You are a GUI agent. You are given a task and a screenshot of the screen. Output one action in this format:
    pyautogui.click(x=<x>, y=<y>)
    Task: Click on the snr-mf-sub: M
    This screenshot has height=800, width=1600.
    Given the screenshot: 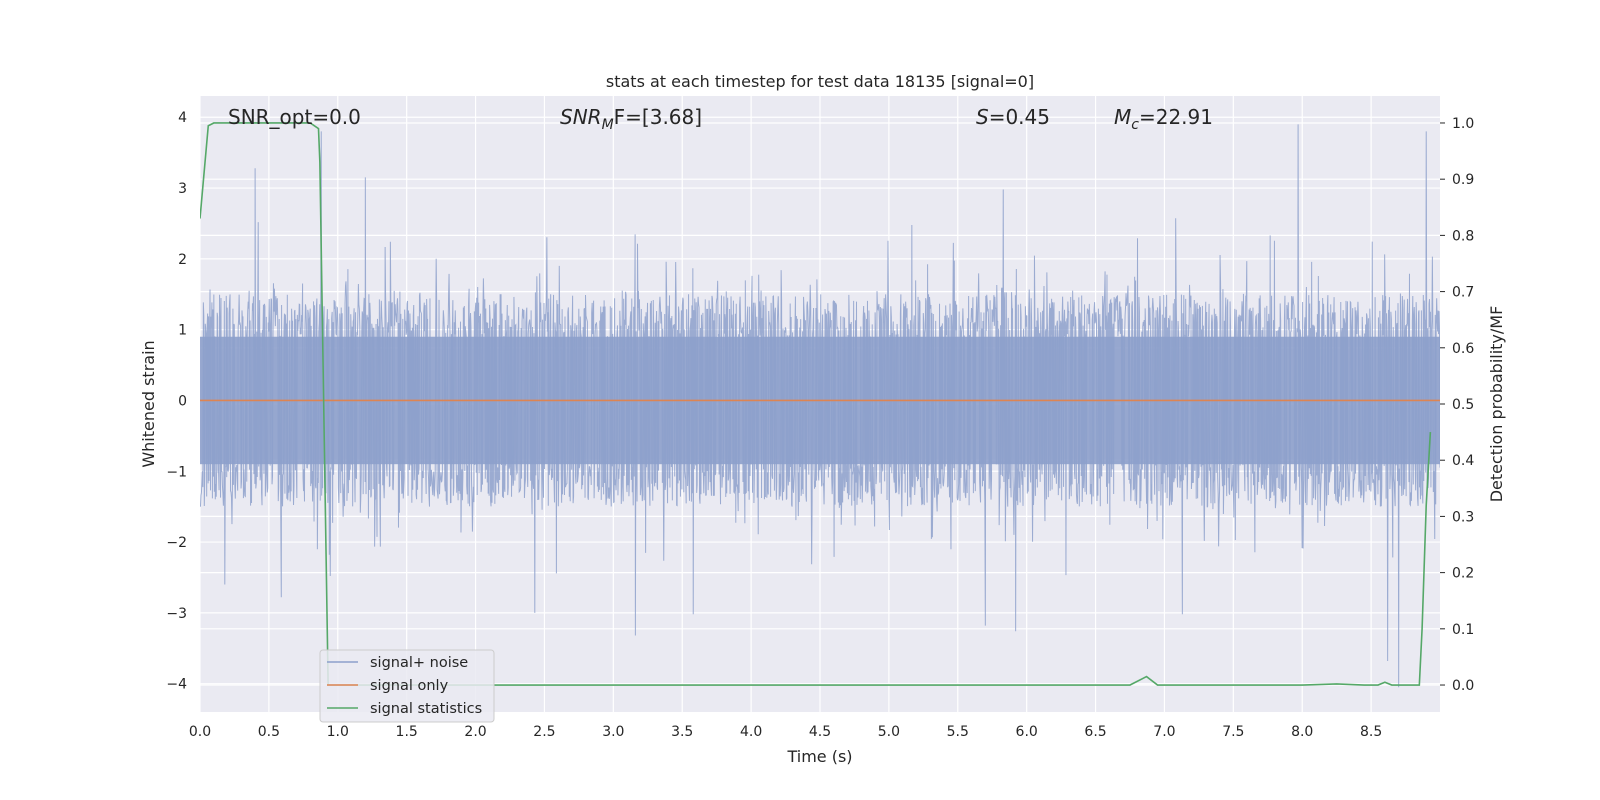 What is the action you would take?
    pyautogui.click(x=608, y=125)
    